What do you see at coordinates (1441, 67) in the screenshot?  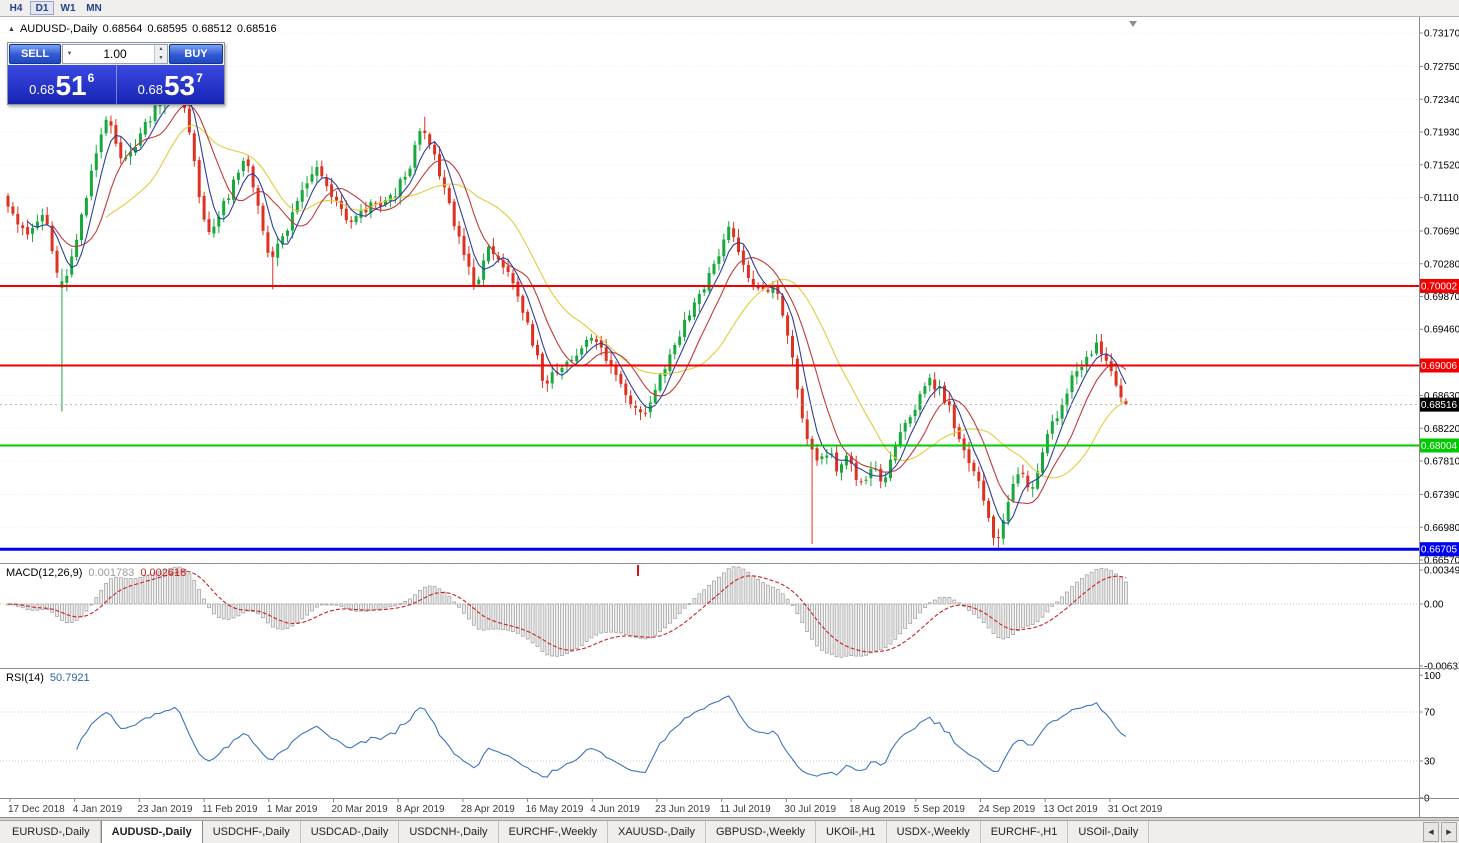 I see `svg-text: 0.72750` at bounding box center [1441, 67].